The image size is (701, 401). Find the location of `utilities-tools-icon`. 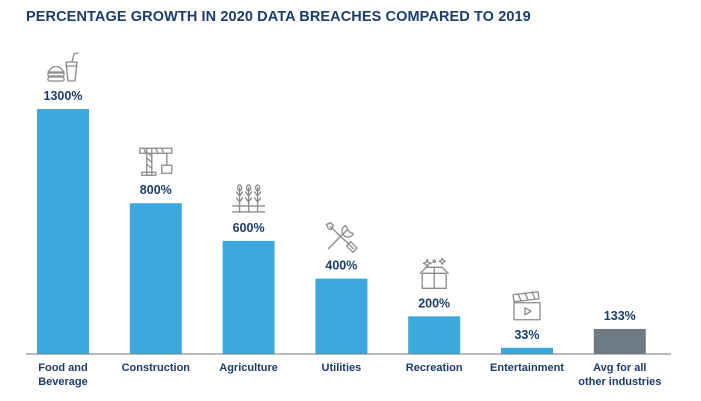

utilities-tools-icon is located at coordinates (341, 237).